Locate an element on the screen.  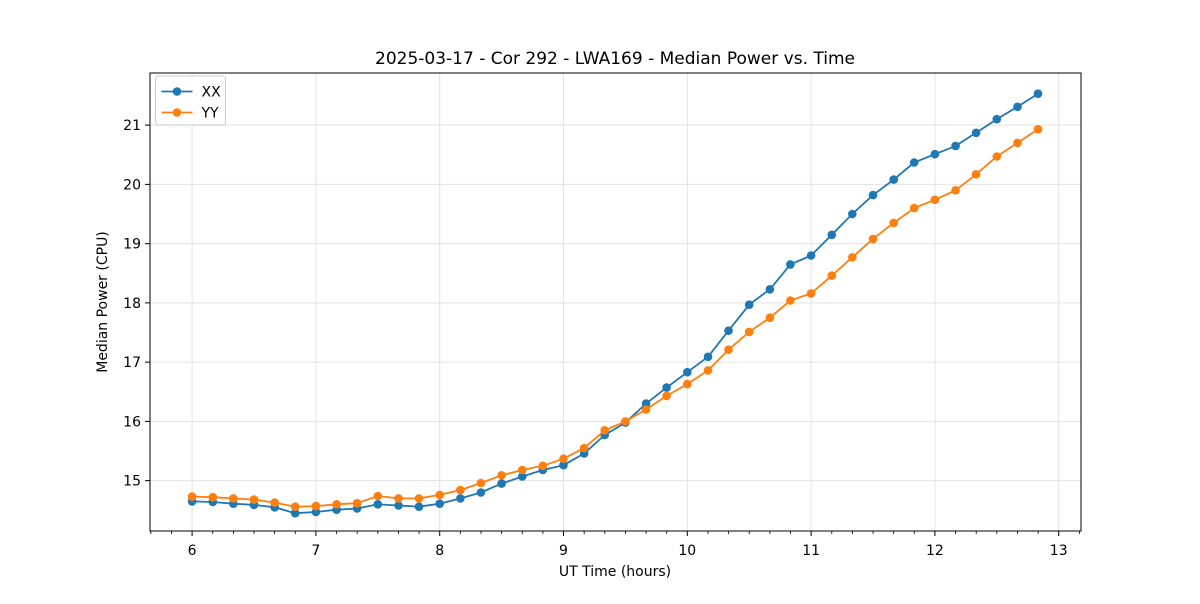
x-tick-label: 11 is located at coordinates (811, 551).